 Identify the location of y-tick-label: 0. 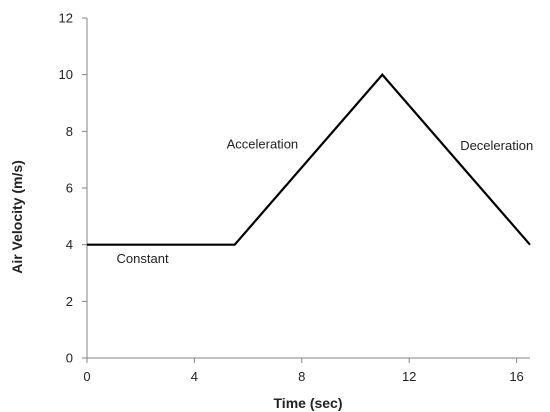
(69, 358).